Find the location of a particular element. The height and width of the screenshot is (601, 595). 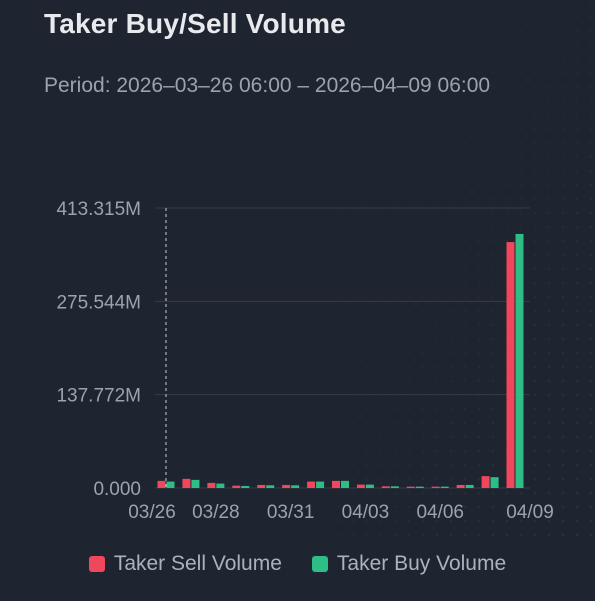

legend-item-buy: Taker Buy Volume is located at coordinates (409, 564).